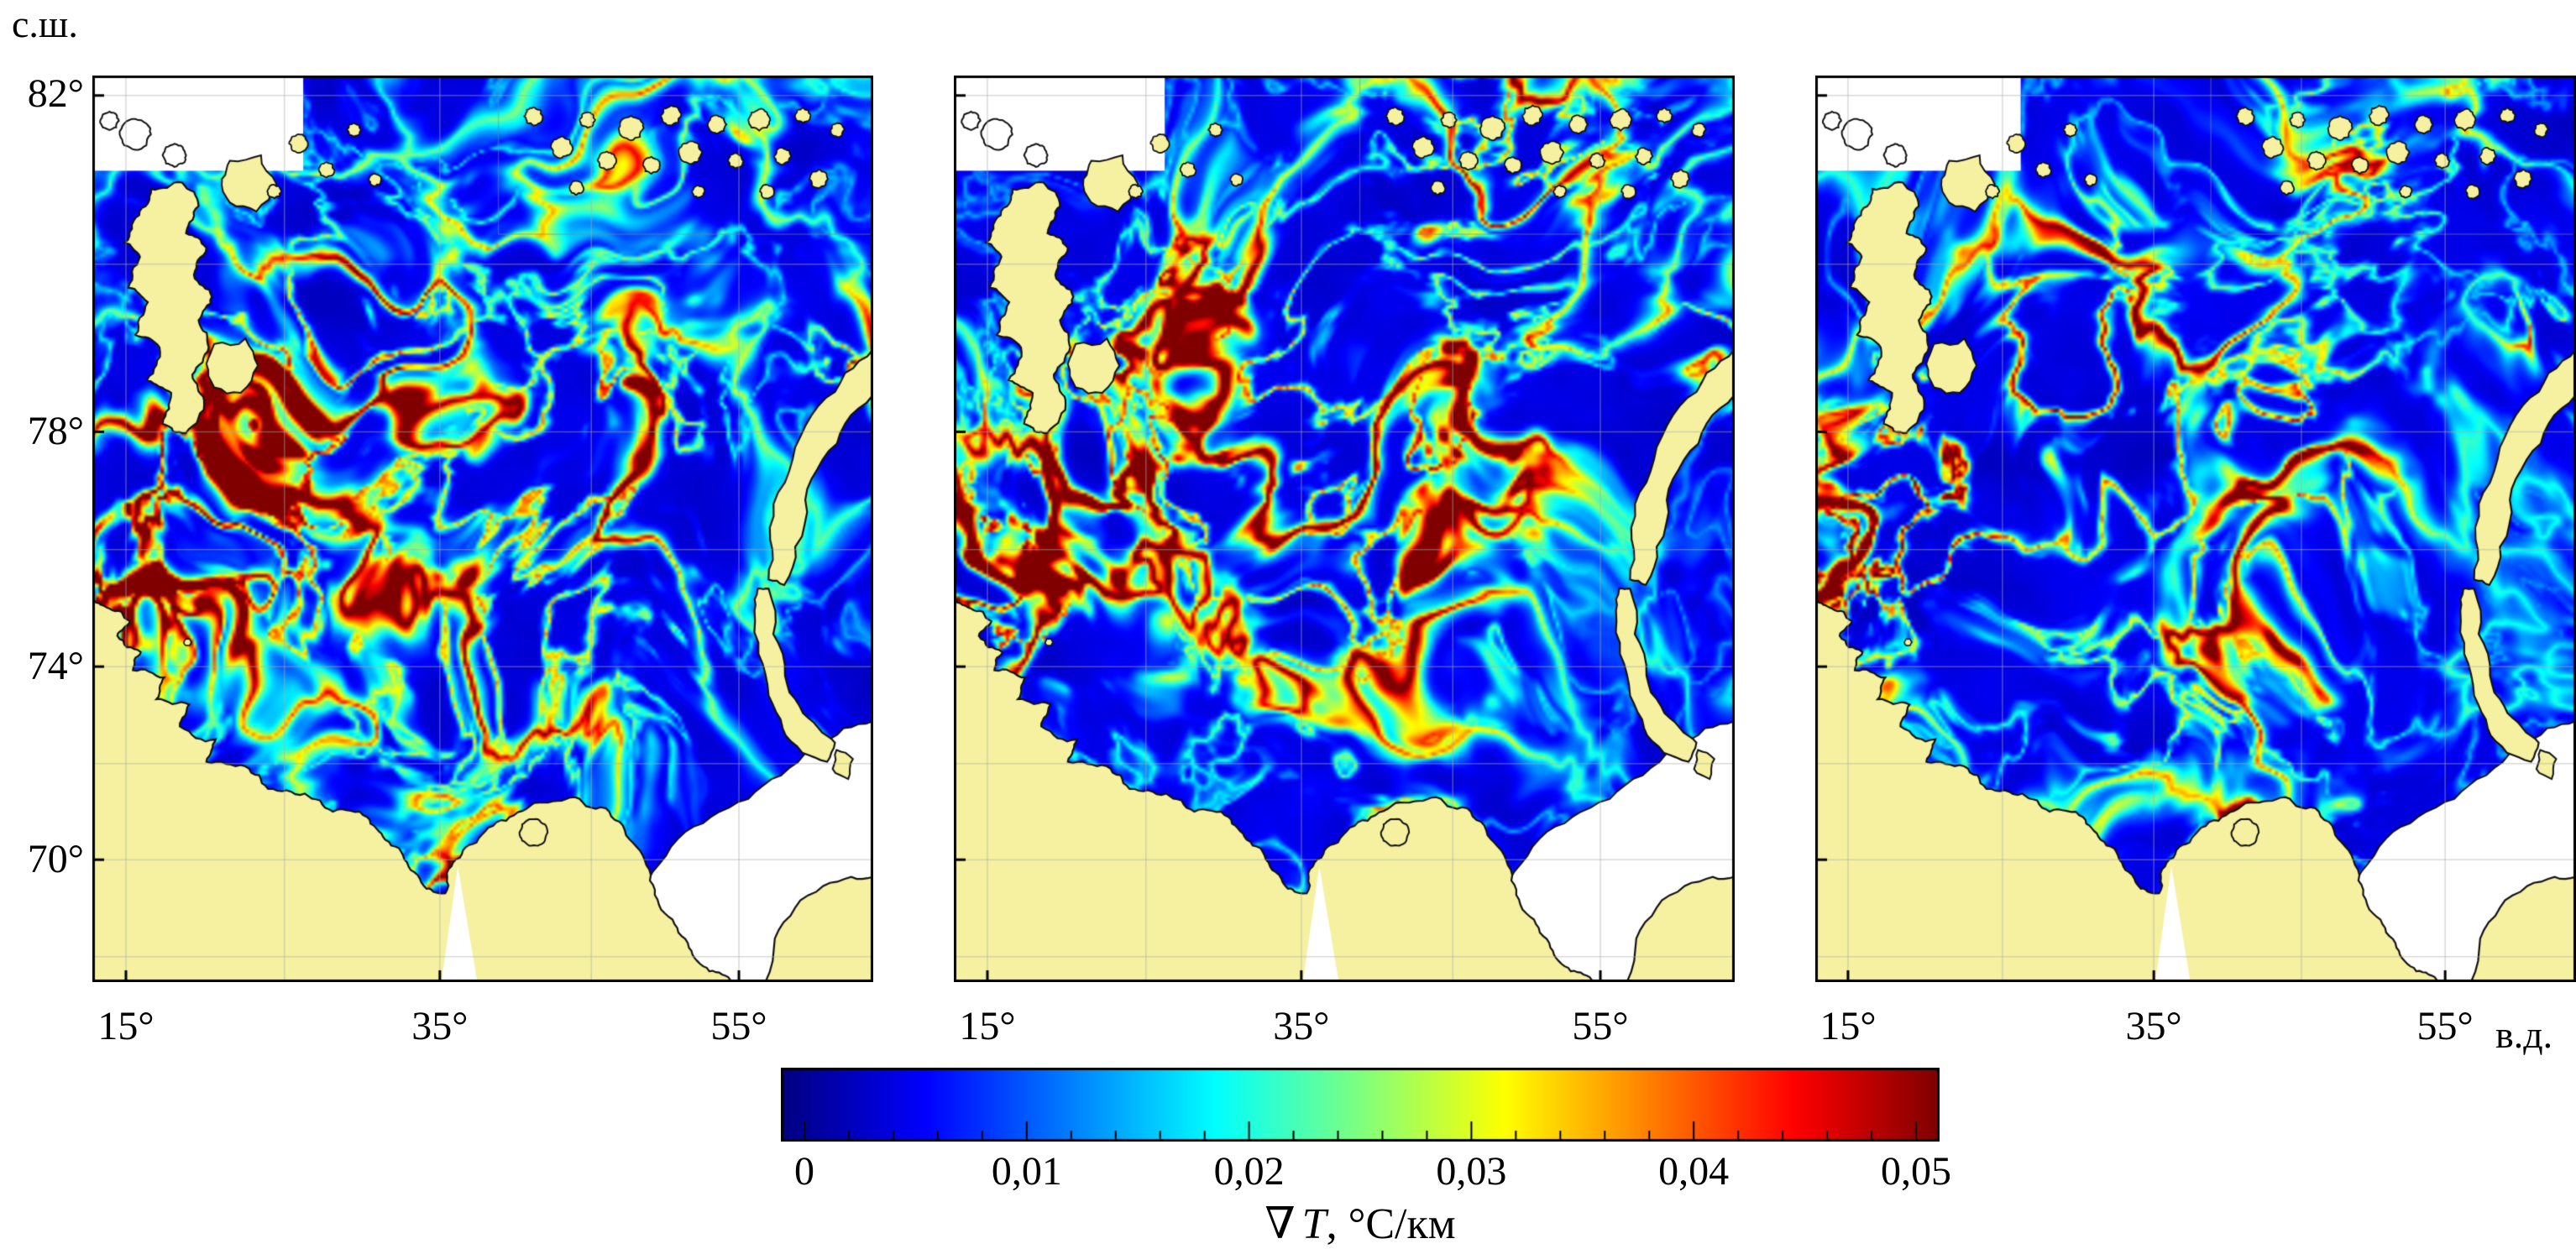 This screenshot has height=1249, width=2576. Describe the element at coordinates (1916, 1171) in the screenshot. I see `colorbar-tick-005: 0,05` at that location.